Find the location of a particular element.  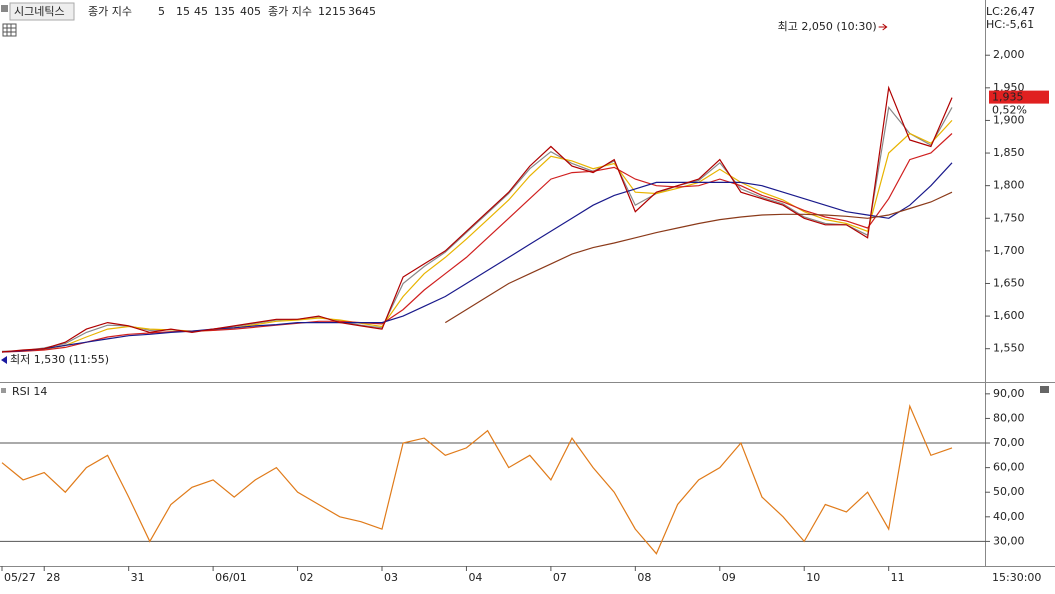

y-tick-label: 40,00 is located at coordinates (1009, 516).